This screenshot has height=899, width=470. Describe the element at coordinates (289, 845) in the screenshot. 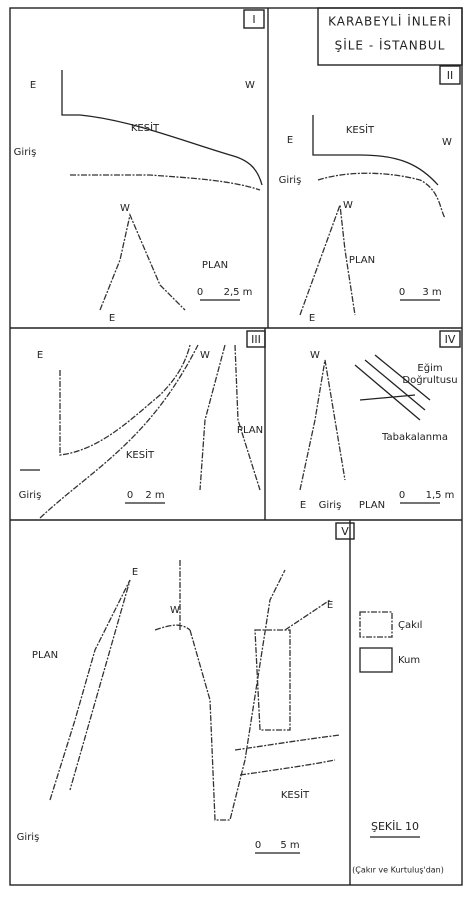

I see `map-label: 5 m` at that location.